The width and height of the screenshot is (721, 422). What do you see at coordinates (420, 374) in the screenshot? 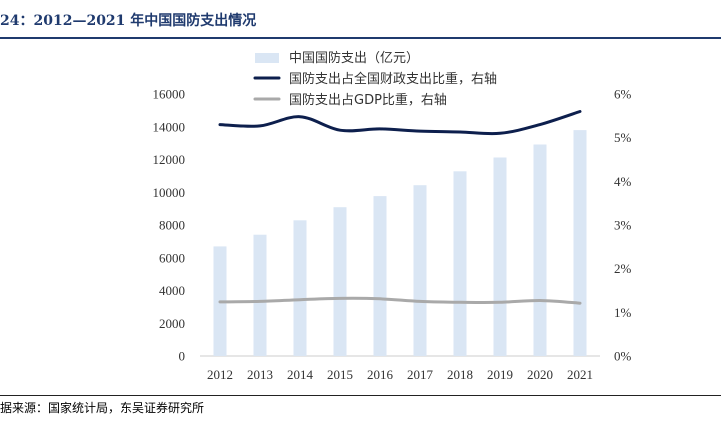
I see `x-tick-label: 2017` at bounding box center [420, 374].